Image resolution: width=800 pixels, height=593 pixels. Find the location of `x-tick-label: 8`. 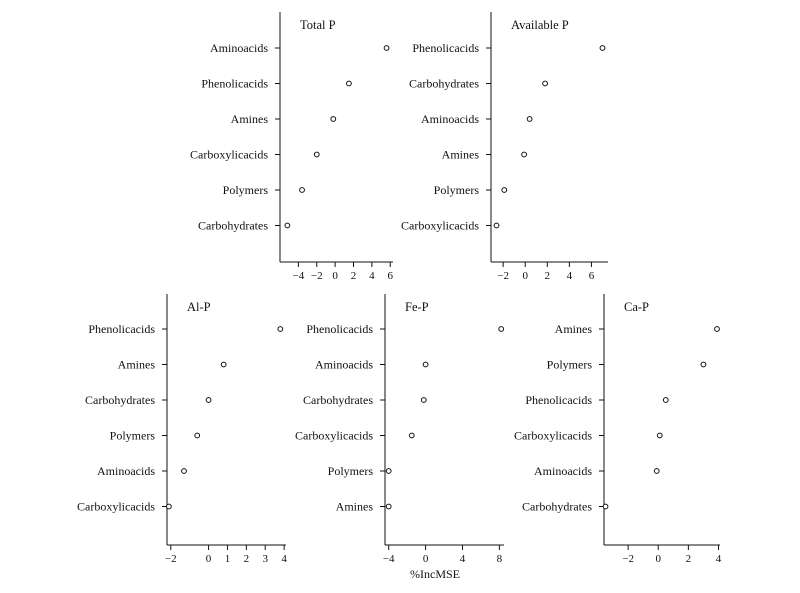

x-tick-label: 8 is located at coordinates (500, 559).